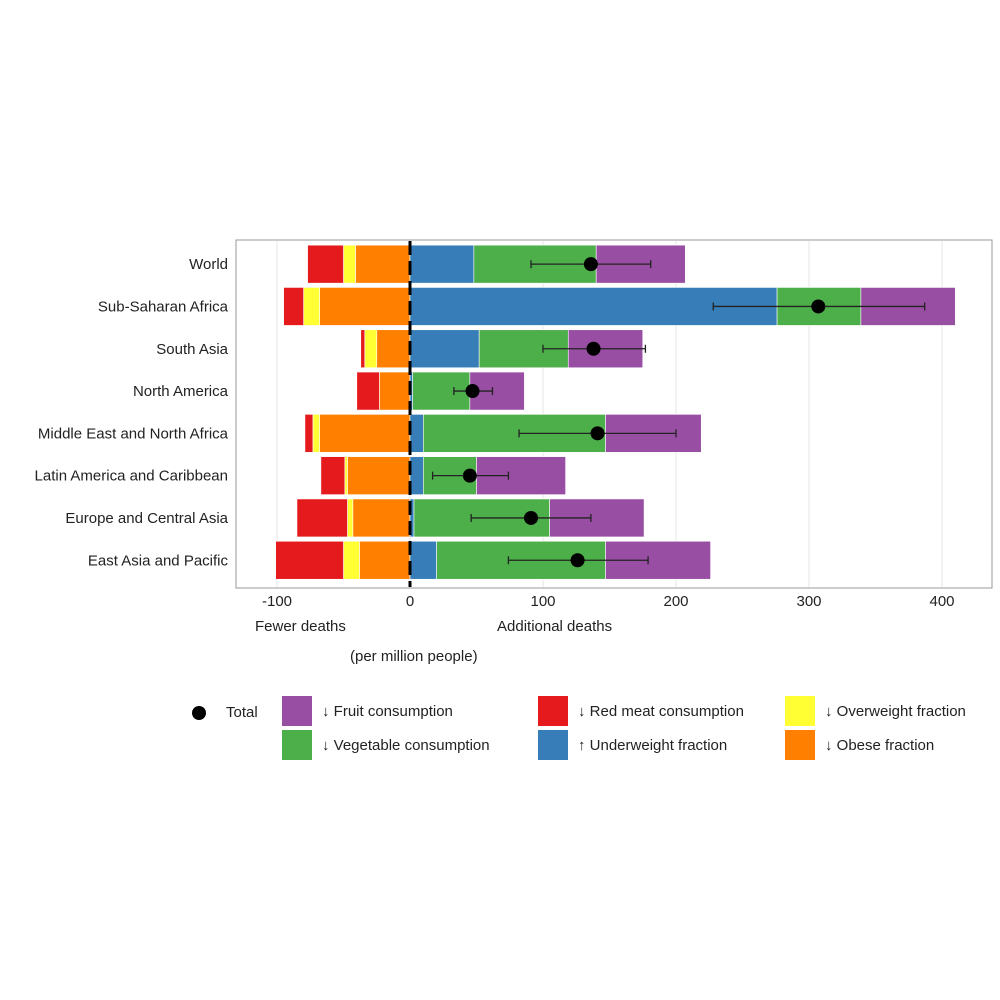  What do you see at coordinates (208, 264) in the screenshot?
I see `y-tick-label: World` at bounding box center [208, 264].